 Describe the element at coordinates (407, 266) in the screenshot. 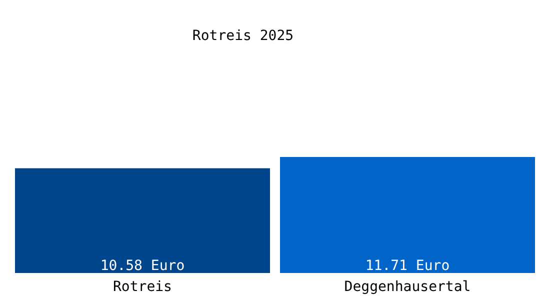

I see `data-label: 11.71 Euro` at that location.